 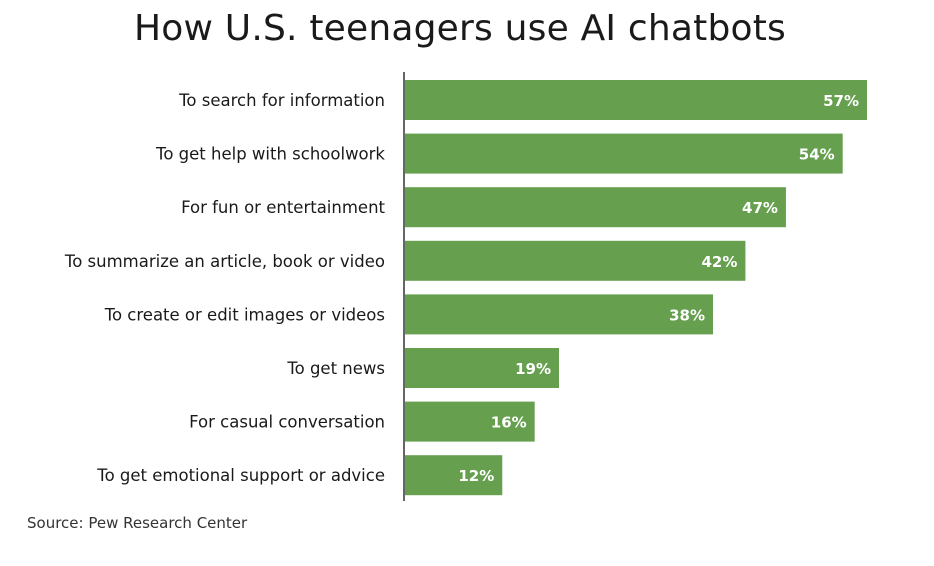 What do you see at coordinates (817, 155) in the screenshot?
I see `value-label: 54%` at bounding box center [817, 155].